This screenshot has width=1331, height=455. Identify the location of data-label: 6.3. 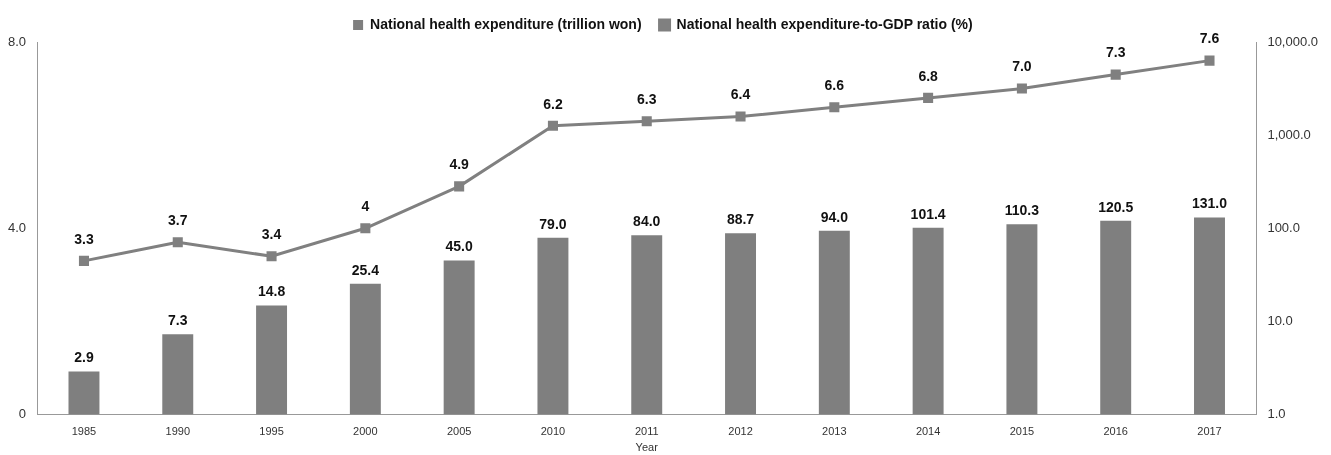
(647, 99).